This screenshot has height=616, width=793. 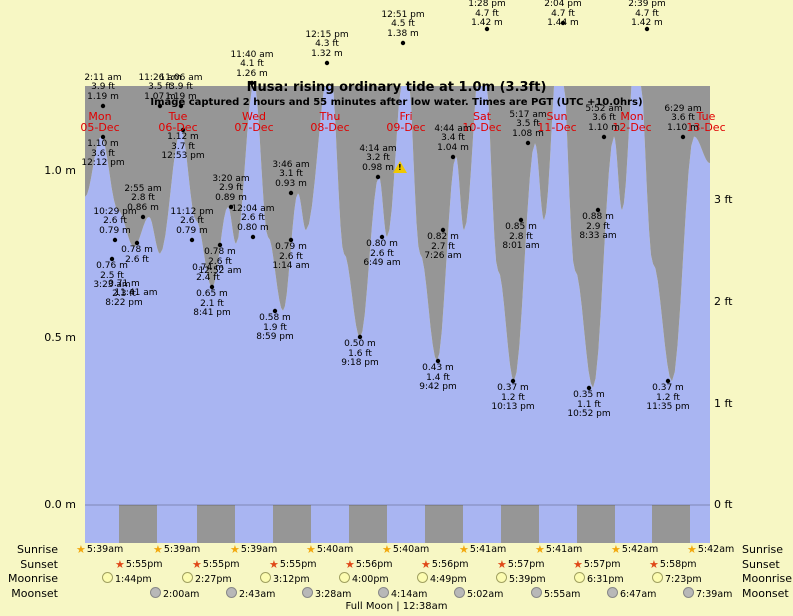 What do you see at coordinates (364, 578) in the screenshot?
I see `moonrise-entry: 4:00pm` at bounding box center [364, 578].